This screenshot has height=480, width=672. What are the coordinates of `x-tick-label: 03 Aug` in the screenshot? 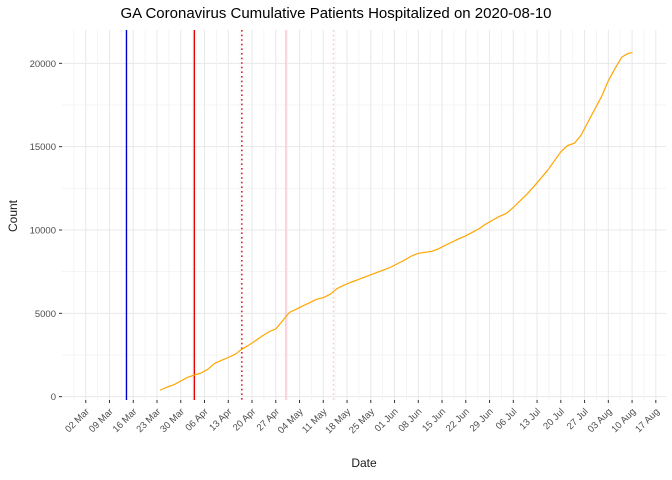 It's located at (600, 420).